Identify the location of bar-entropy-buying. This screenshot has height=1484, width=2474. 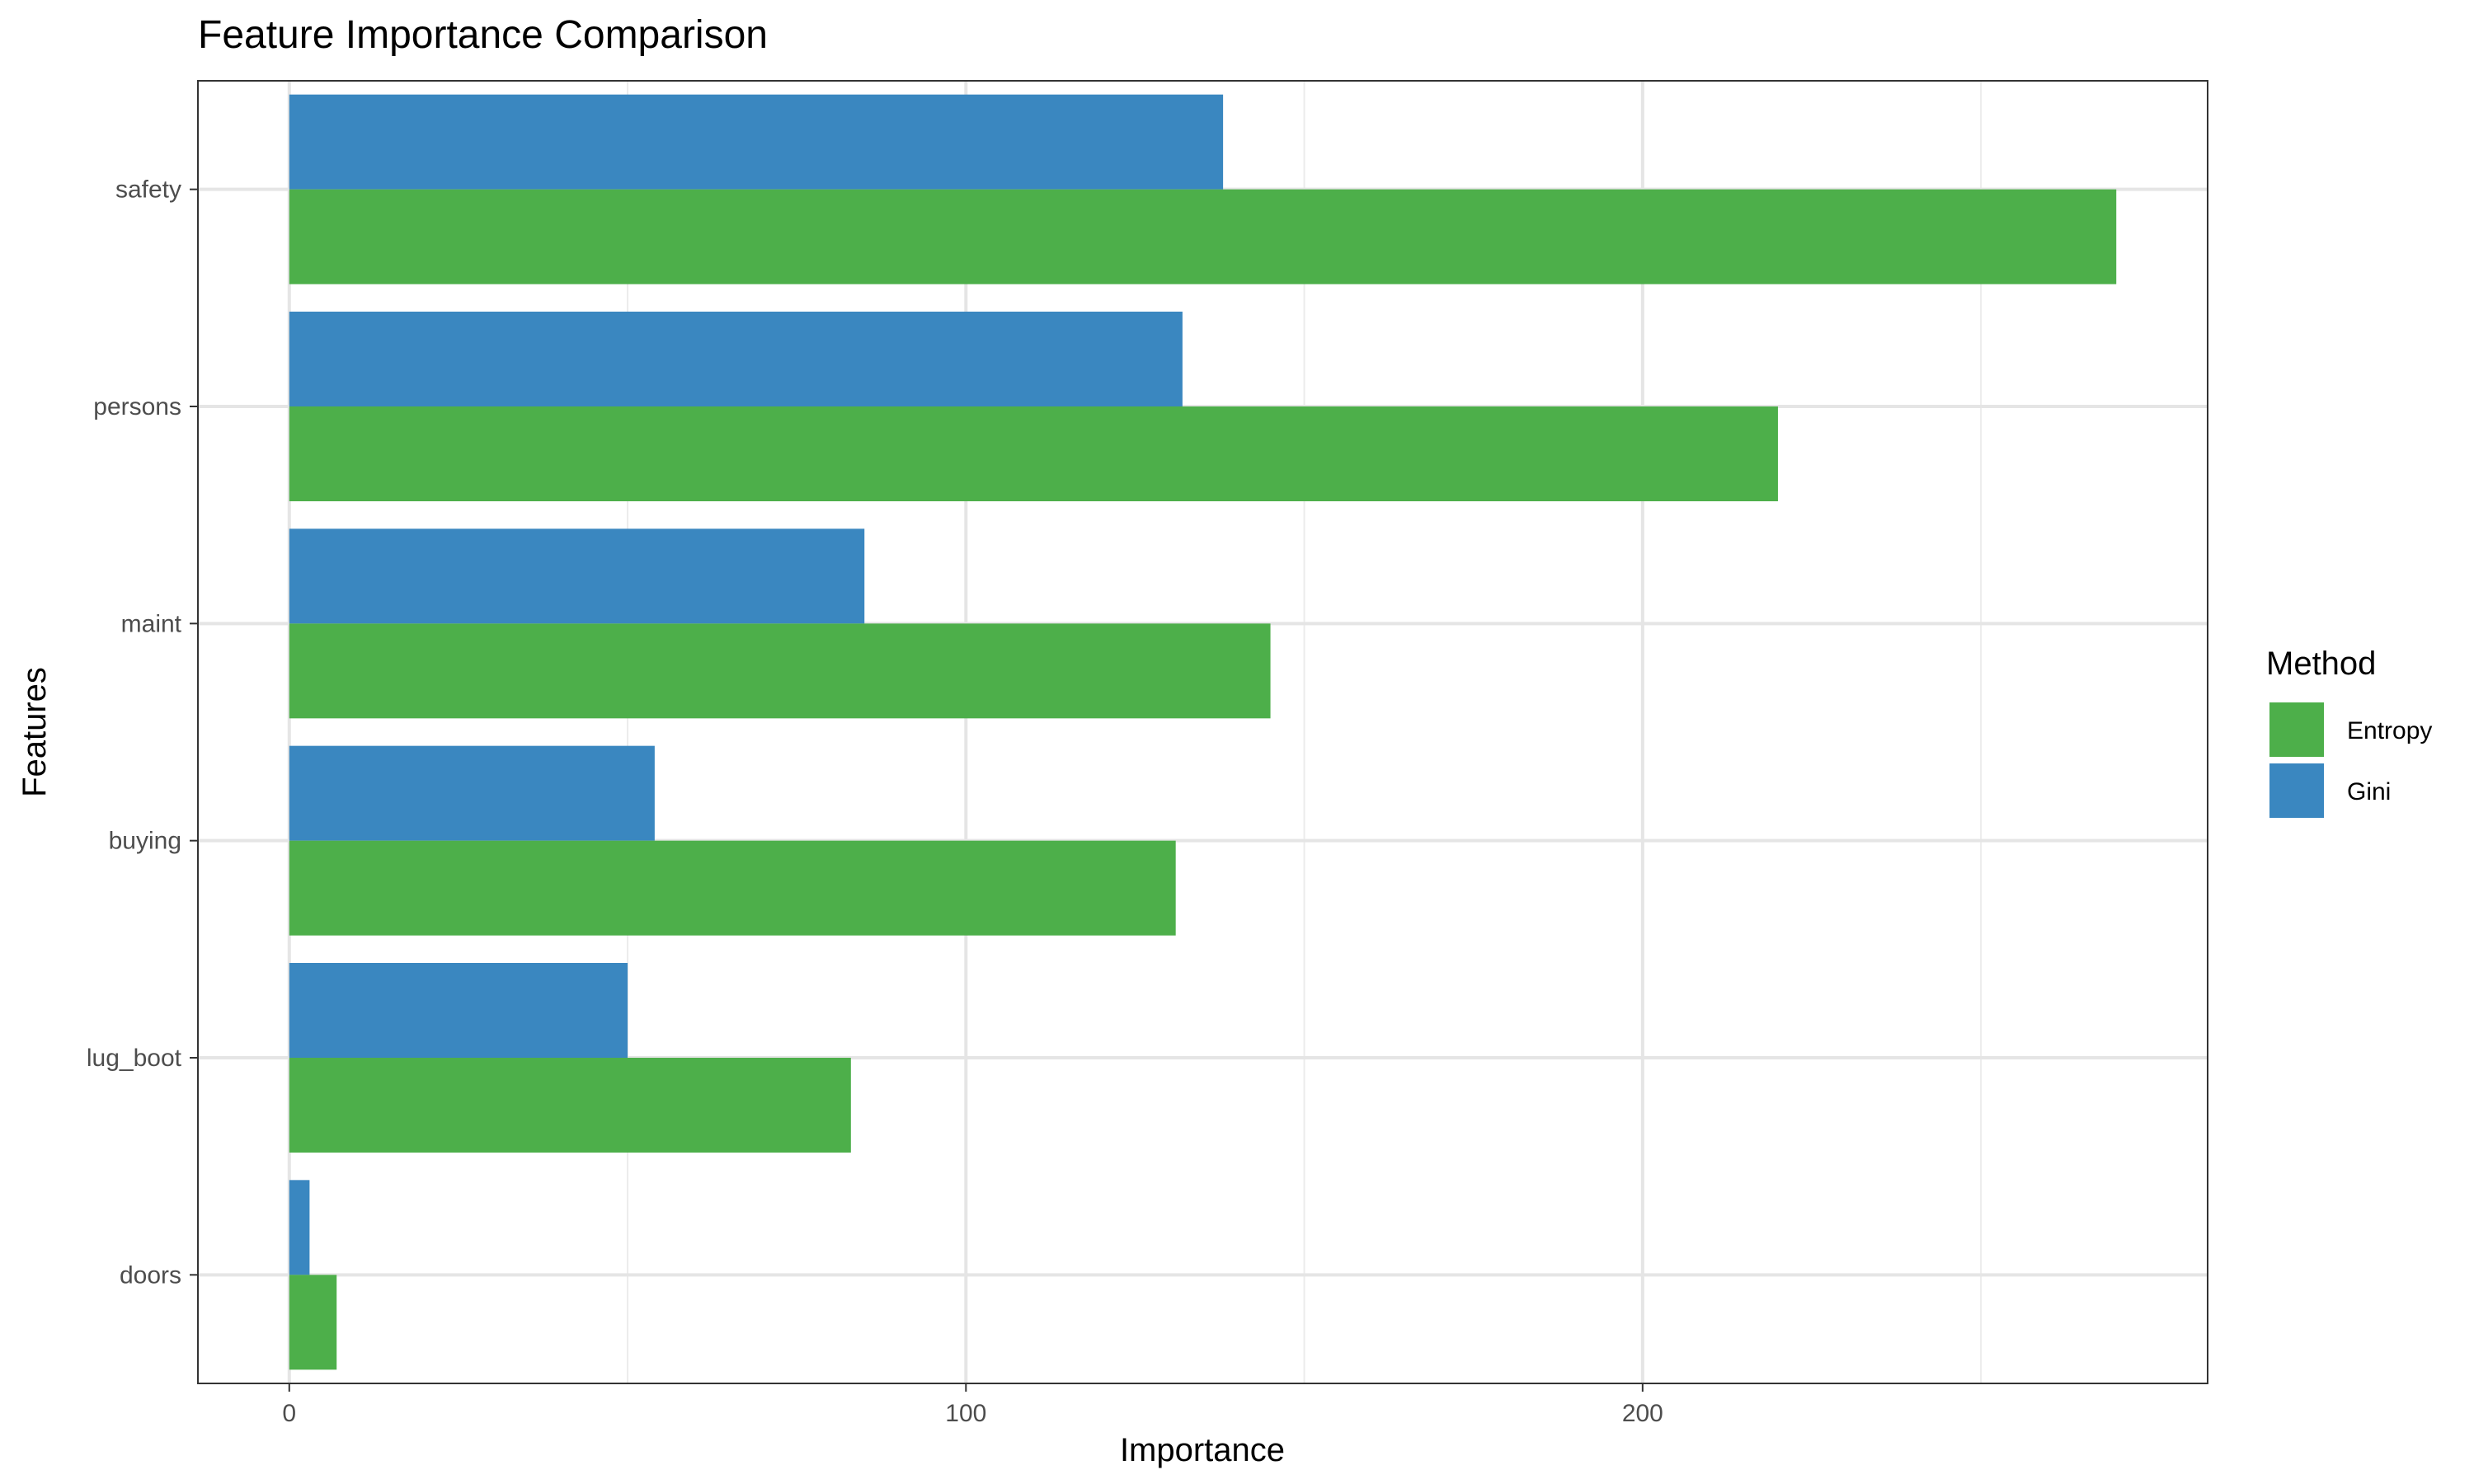
(732, 888).